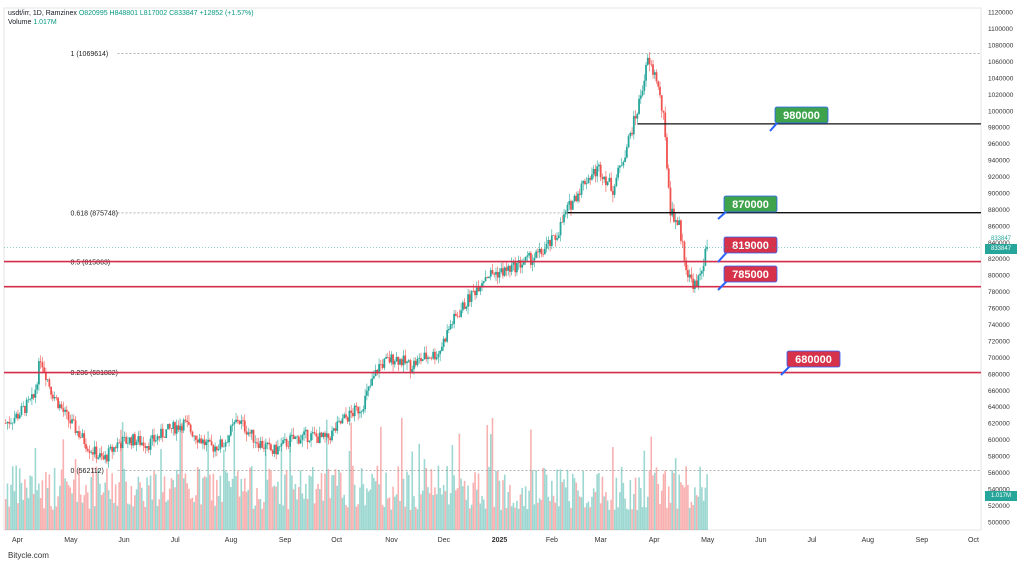  What do you see at coordinates (391, 540) in the screenshot?
I see `x-tick-label: Nov` at bounding box center [391, 540].